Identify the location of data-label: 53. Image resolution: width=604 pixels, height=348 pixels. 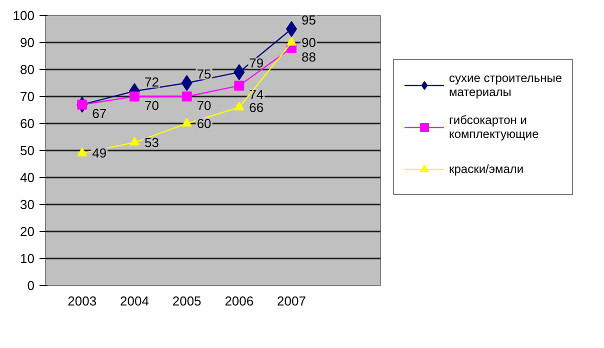
(151, 142).